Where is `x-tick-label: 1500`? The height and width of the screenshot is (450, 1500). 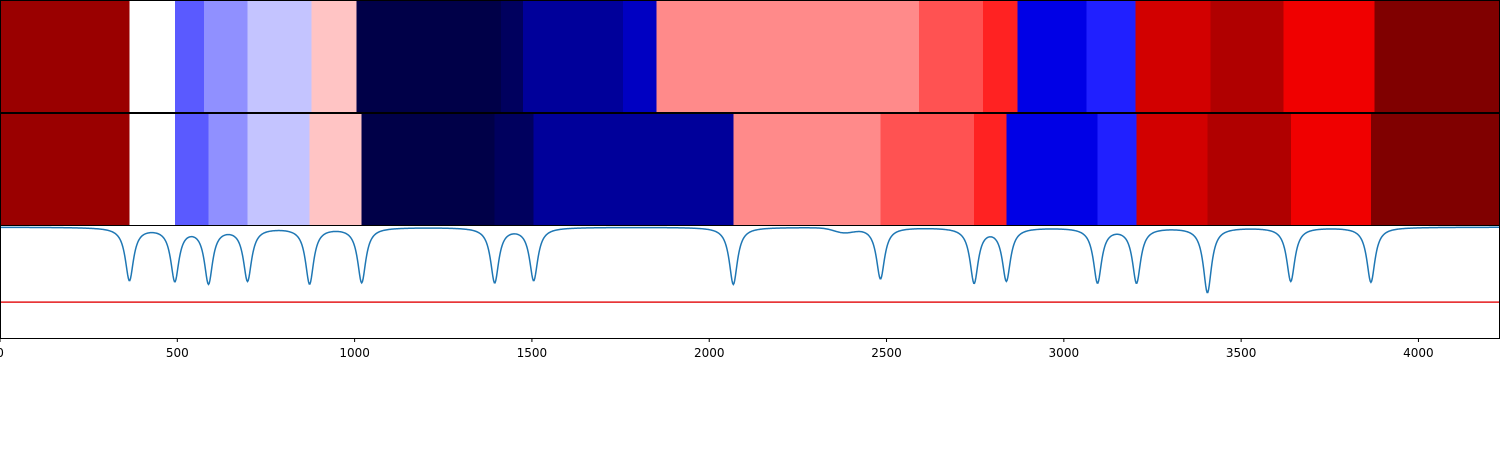 x-tick-label: 1500 is located at coordinates (532, 353).